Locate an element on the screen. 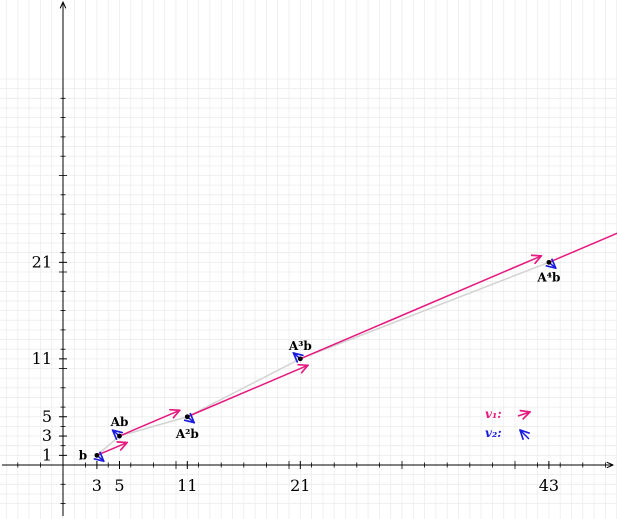 The height and width of the screenshot is (519, 617). legend-v2-arrow is located at coordinates (524, 434).